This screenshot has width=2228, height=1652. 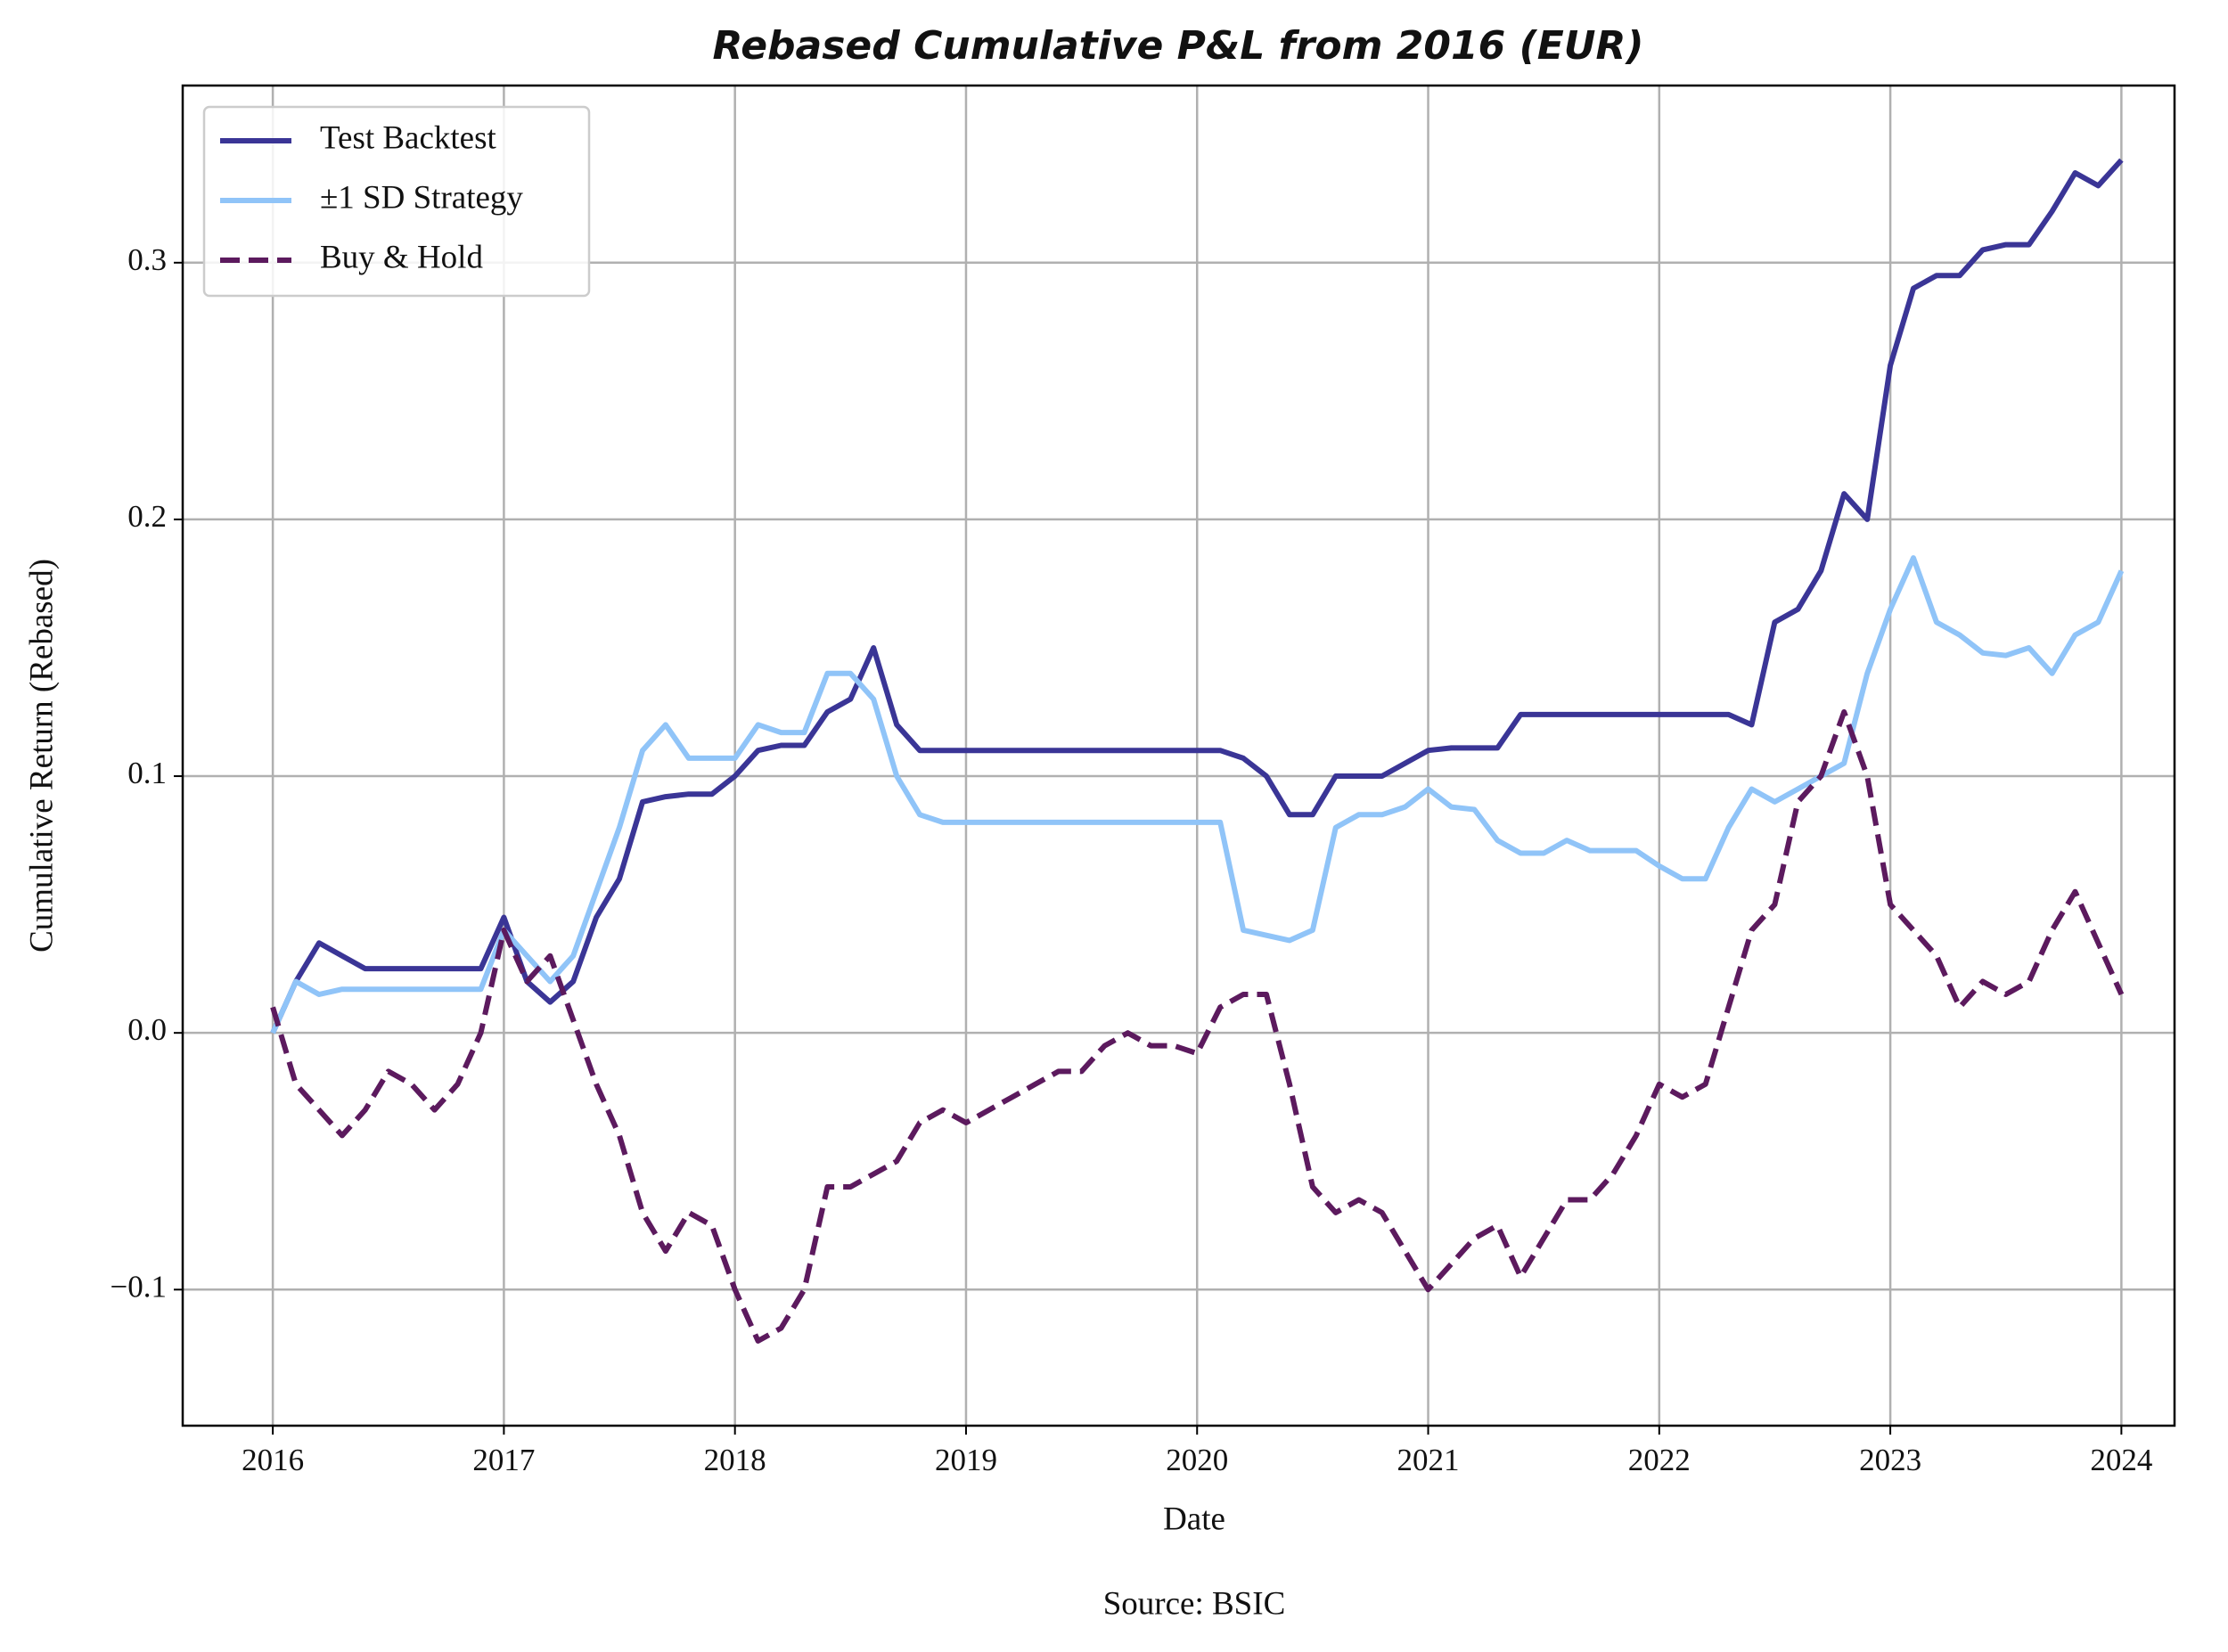 What do you see at coordinates (1194, 1519) in the screenshot?
I see `x-axis-label: Date` at bounding box center [1194, 1519].